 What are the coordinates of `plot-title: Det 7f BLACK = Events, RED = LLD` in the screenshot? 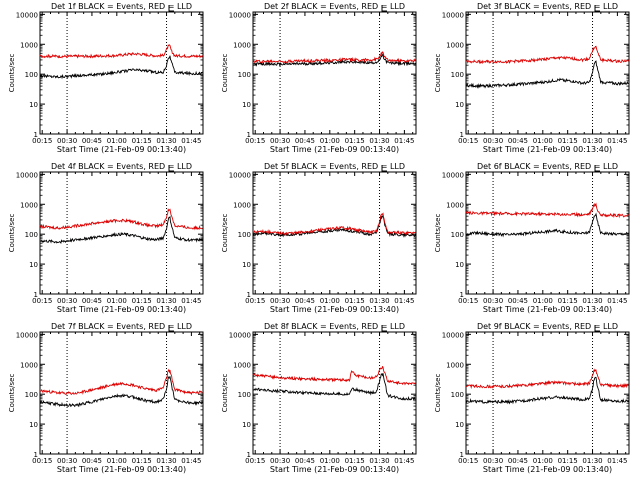 It's located at (121, 326).